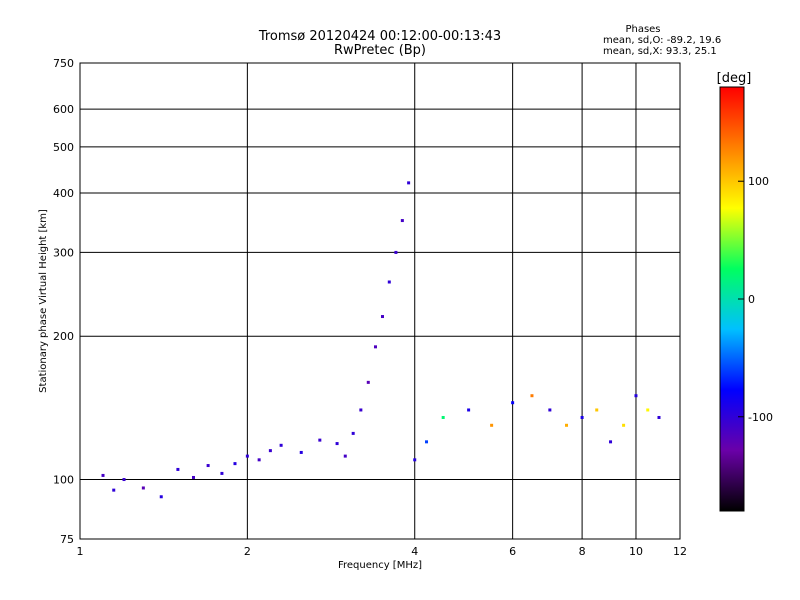 The width and height of the screenshot is (800, 600). I want to click on phases-line-x: mean, sd,X: 93.3, 25.1, so click(660, 51).